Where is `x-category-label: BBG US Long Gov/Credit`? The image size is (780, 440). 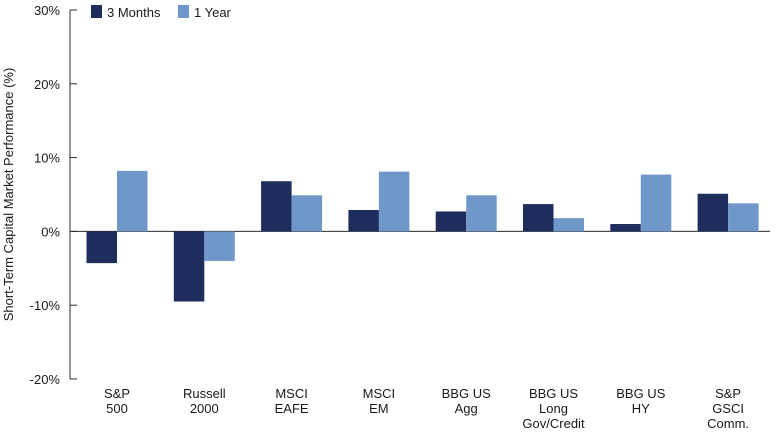
x-category-label: BBG US Long Gov/Credit is located at coordinates (553, 408).